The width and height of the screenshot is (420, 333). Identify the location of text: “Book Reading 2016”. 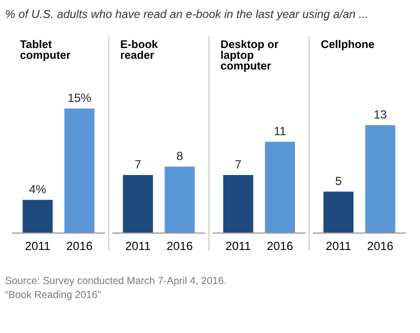
(52, 295).